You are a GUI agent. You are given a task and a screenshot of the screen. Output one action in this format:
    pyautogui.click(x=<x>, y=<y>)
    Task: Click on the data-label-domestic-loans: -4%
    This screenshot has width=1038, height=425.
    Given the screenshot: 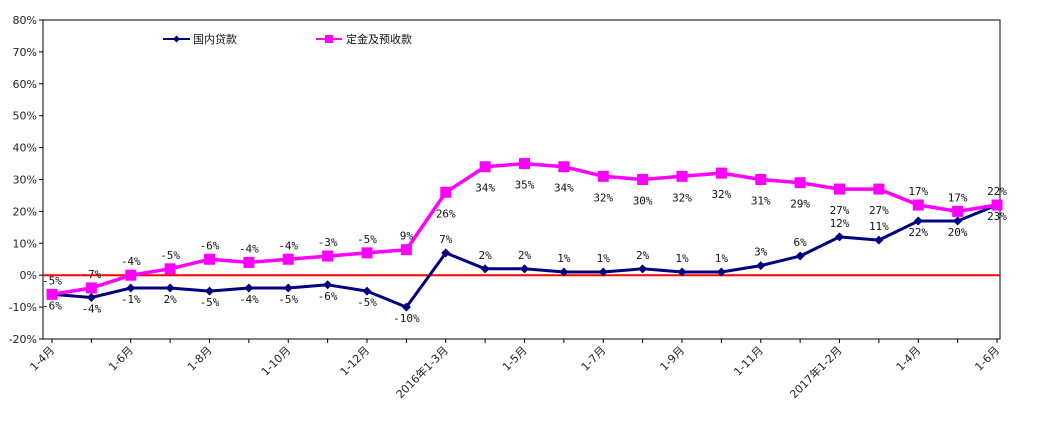 What is the action you would take?
    pyautogui.click(x=249, y=299)
    